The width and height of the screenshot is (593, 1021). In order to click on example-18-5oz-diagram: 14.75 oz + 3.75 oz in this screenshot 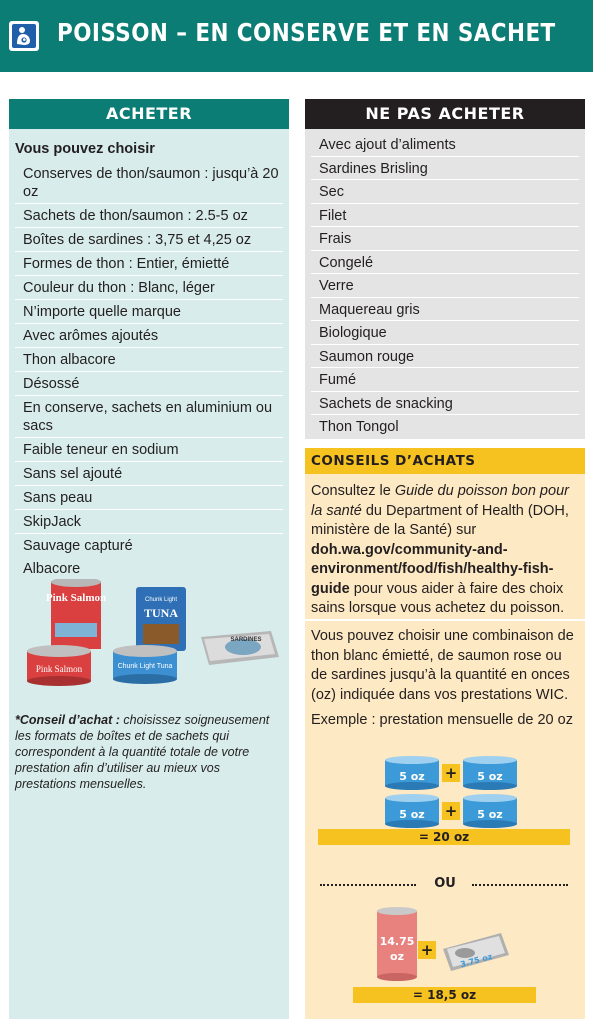, I will do `click(443, 944)`.